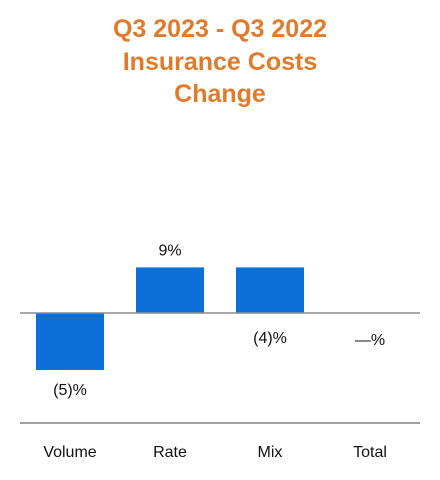  I want to click on chart-title-line-1: Q3 2023 - Q3 2022, so click(220, 29).